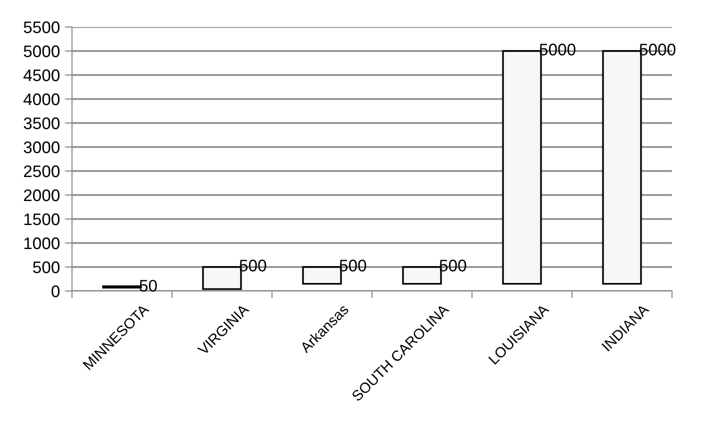 This screenshot has width=702, height=422. I want to click on annotation: 50, so click(148, 286).